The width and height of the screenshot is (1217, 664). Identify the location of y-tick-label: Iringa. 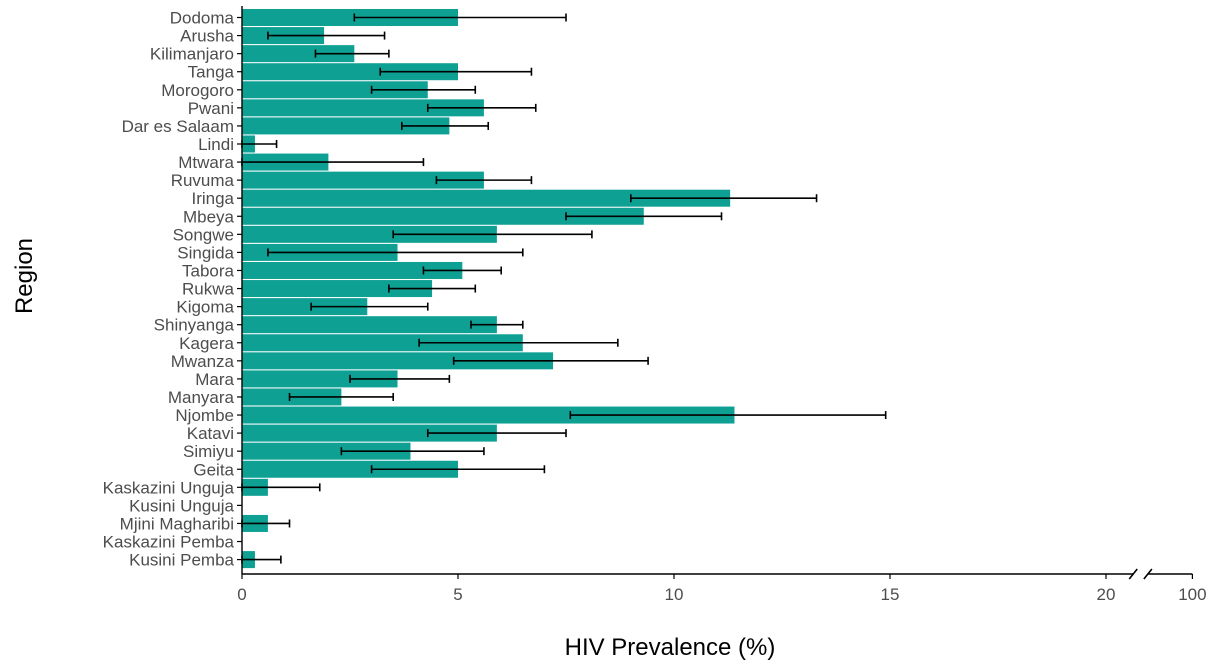
(212, 198).